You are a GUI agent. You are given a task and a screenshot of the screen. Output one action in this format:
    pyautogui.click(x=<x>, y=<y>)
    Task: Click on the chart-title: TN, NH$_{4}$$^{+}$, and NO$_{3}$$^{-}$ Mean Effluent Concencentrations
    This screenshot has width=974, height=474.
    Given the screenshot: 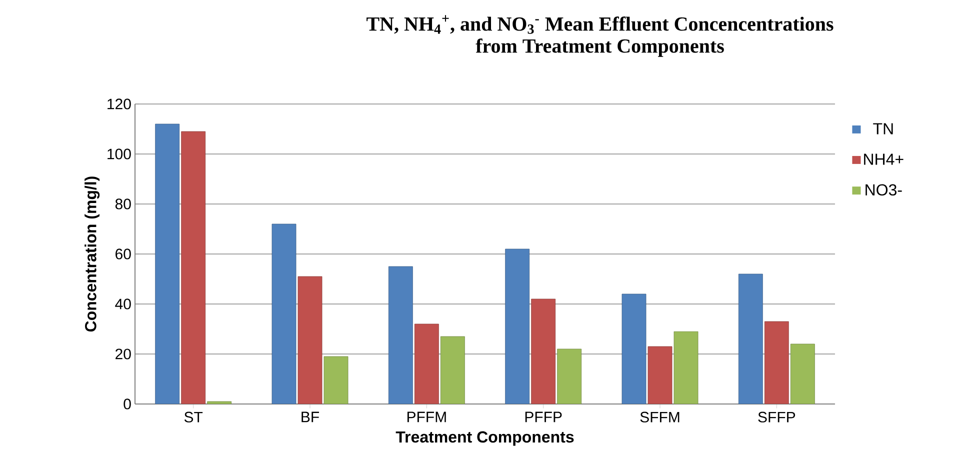 What is the action you would take?
    pyautogui.click(x=600, y=24)
    